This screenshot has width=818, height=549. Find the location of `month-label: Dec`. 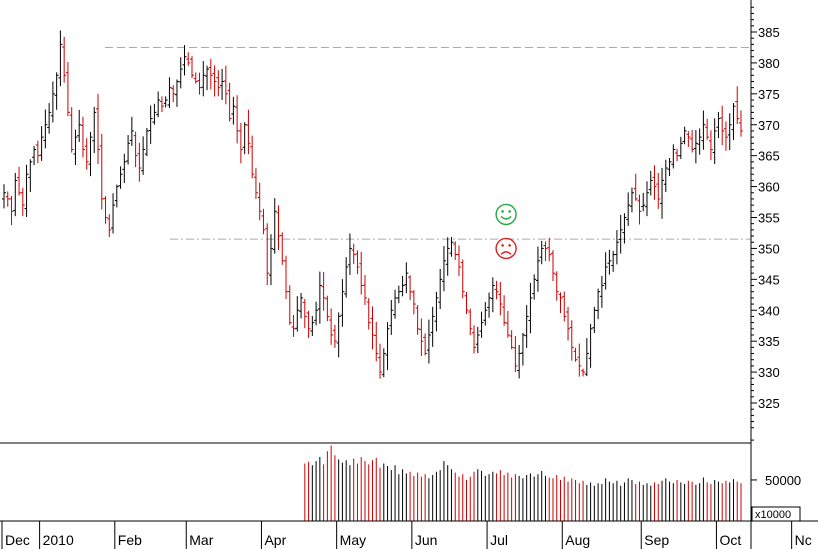

month-label: Dec is located at coordinates (17, 540).